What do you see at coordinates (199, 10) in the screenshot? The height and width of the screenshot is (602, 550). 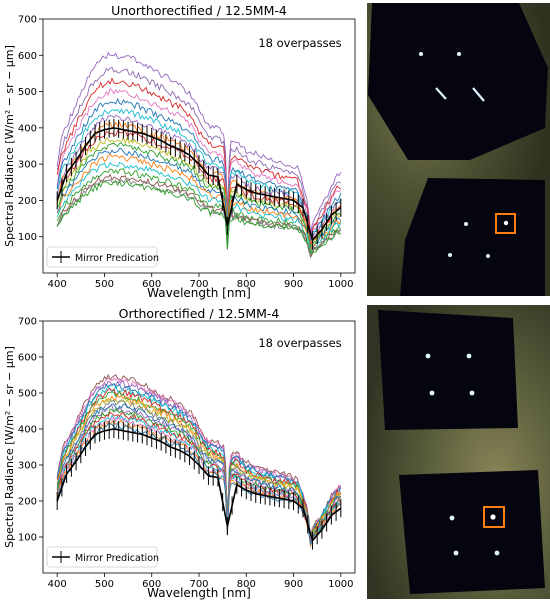 I see `chart-title: Unorthorectified / 12.5MM-4` at bounding box center [199, 10].